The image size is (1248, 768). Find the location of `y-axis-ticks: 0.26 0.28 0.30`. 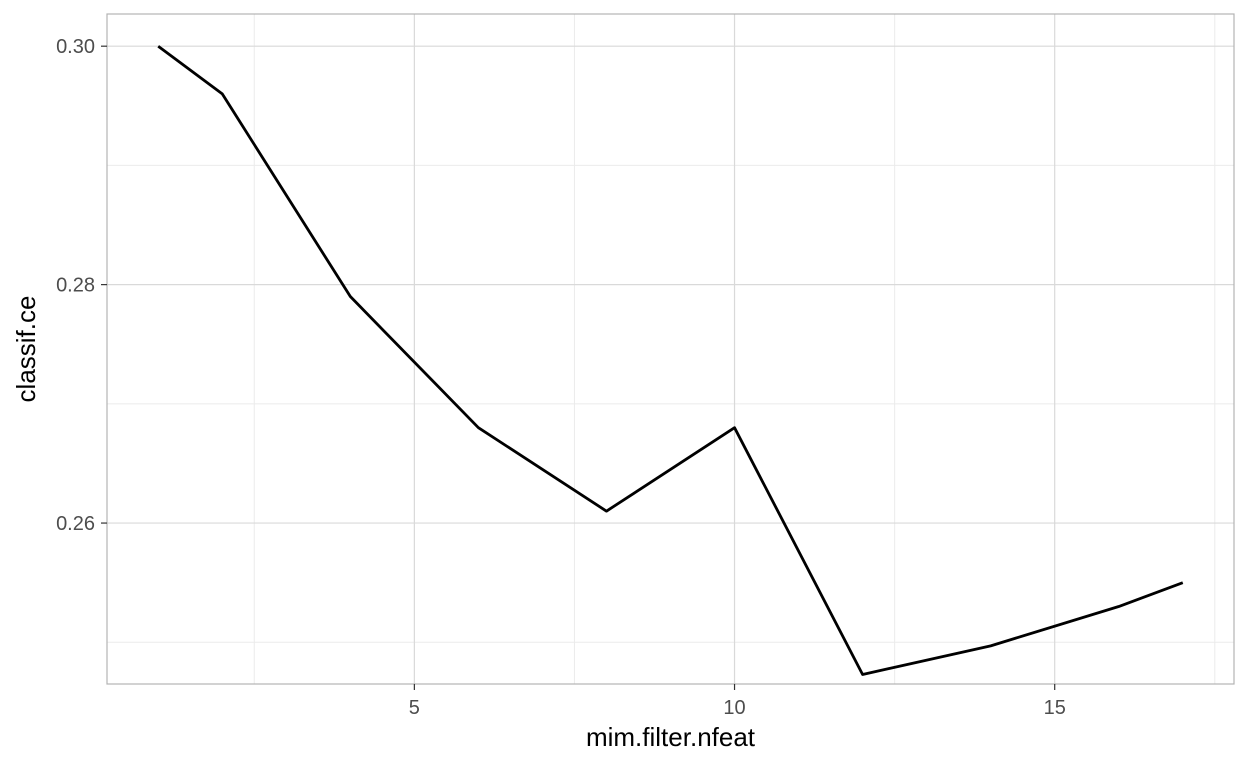

y-axis-ticks: 0.26 0.28 0.30 is located at coordinates (81, 285).